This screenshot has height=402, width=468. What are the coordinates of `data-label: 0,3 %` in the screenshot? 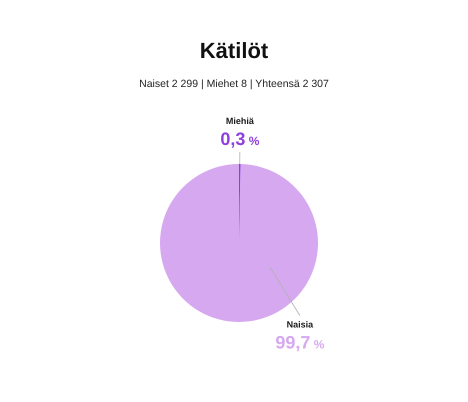 It's located at (240, 139).